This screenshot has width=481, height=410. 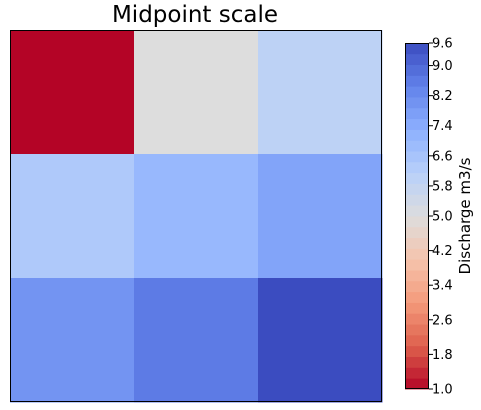 What do you see at coordinates (442, 66) in the screenshot?
I see `colorbar-tick-label: 9.0` at bounding box center [442, 66].